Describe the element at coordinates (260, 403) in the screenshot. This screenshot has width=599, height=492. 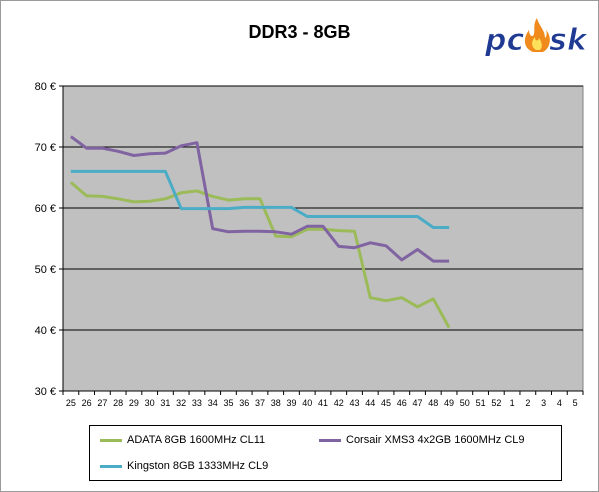
I see `x-tick-label: 37` at that location.